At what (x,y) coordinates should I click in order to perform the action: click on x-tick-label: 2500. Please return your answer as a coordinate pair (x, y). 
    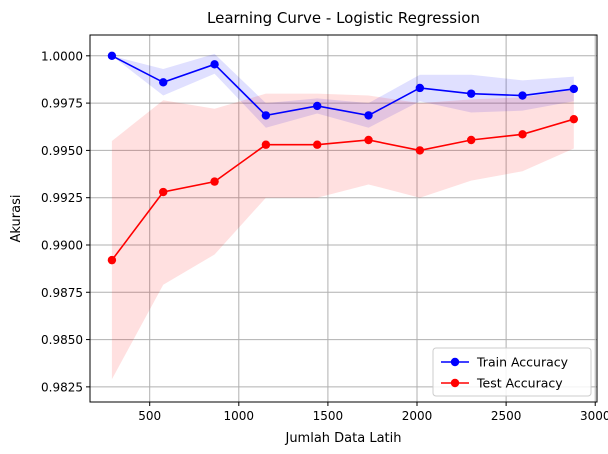
    Looking at the image, I should click on (506, 416).